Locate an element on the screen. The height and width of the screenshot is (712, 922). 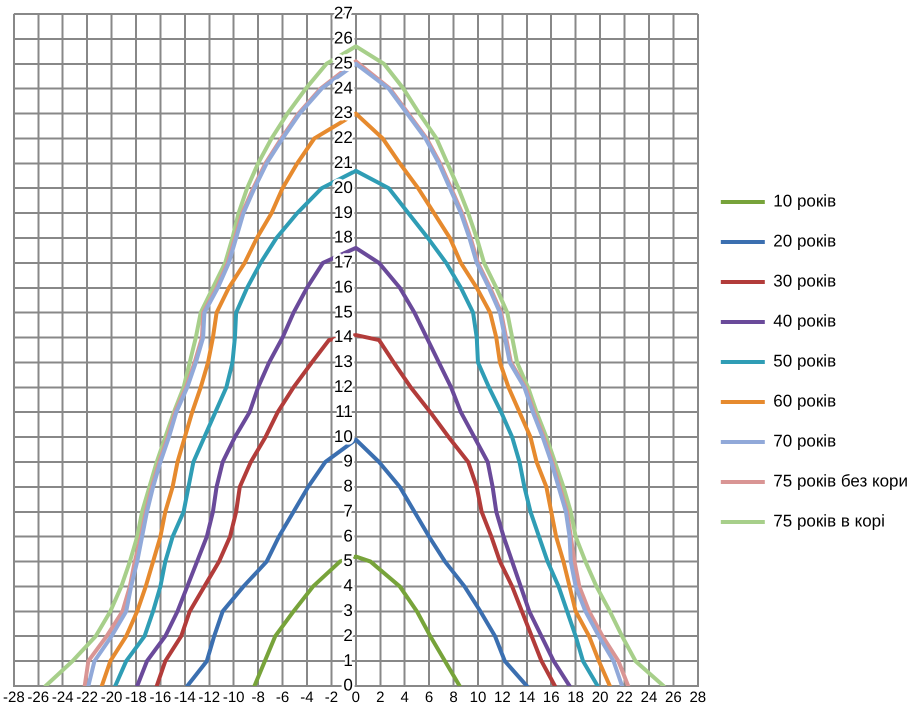
y-tick-label: 18 is located at coordinates (343, 237).